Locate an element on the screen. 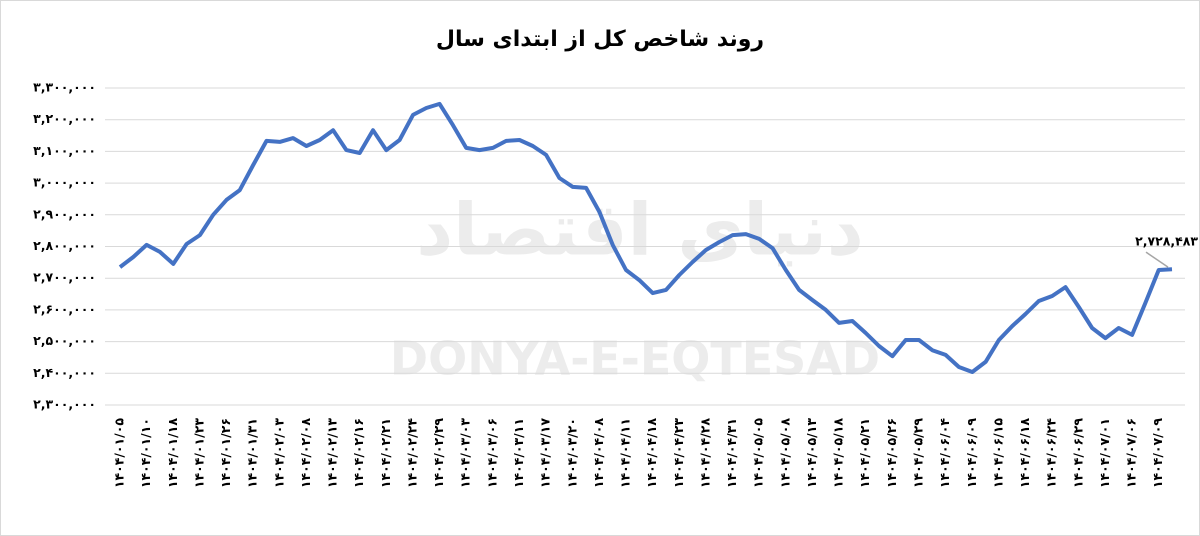 This screenshot has width=1200, height=536. y-tick-label: ۲,۴۰۰,۰۰۰ is located at coordinates (64, 372).